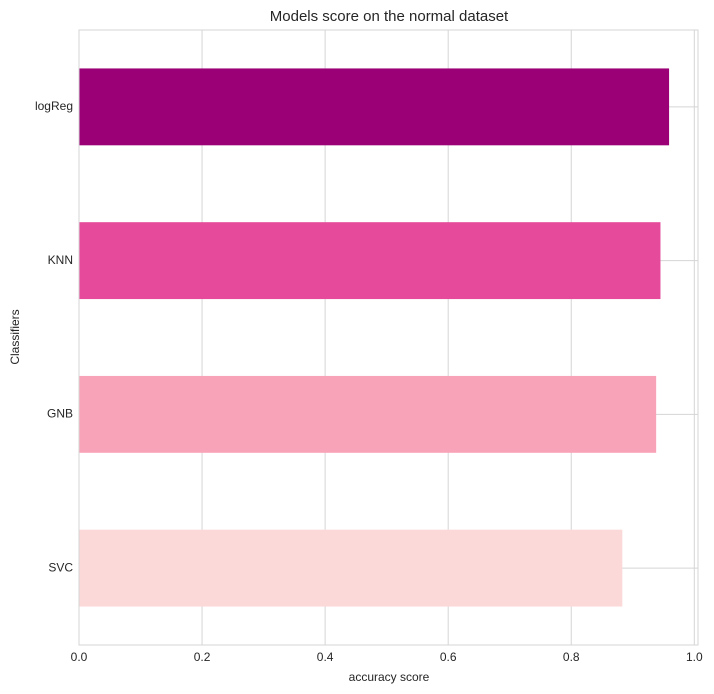  What do you see at coordinates (571, 657) in the screenshot?
I see `x-tick-label: 0.8` at bounding box center [571, 657].